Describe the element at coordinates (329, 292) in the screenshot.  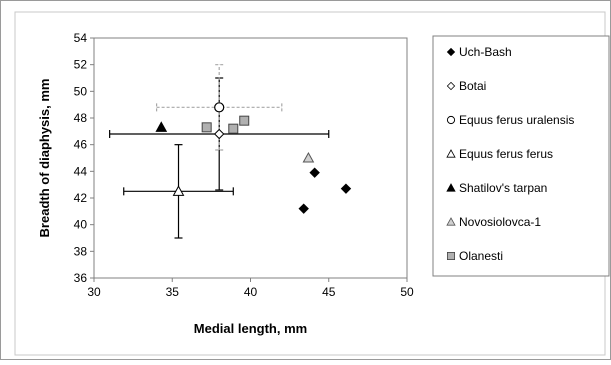
I see `x-tick-label: 45` at that location.